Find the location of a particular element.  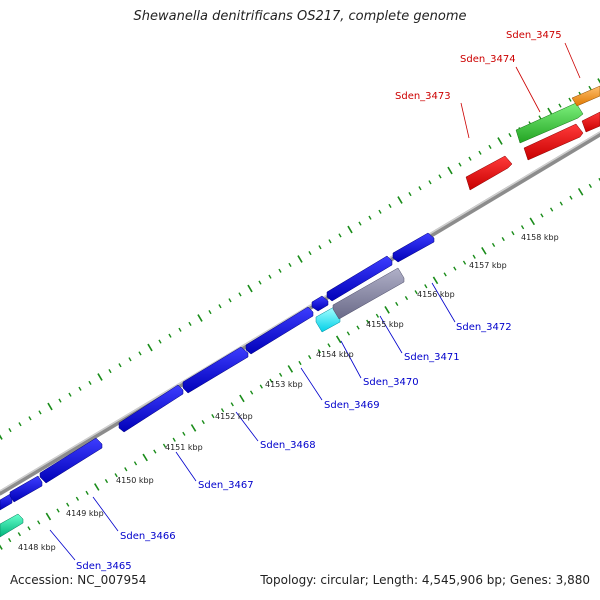

kbp-label: 4148 kbp is located at coordinates (37, 547).